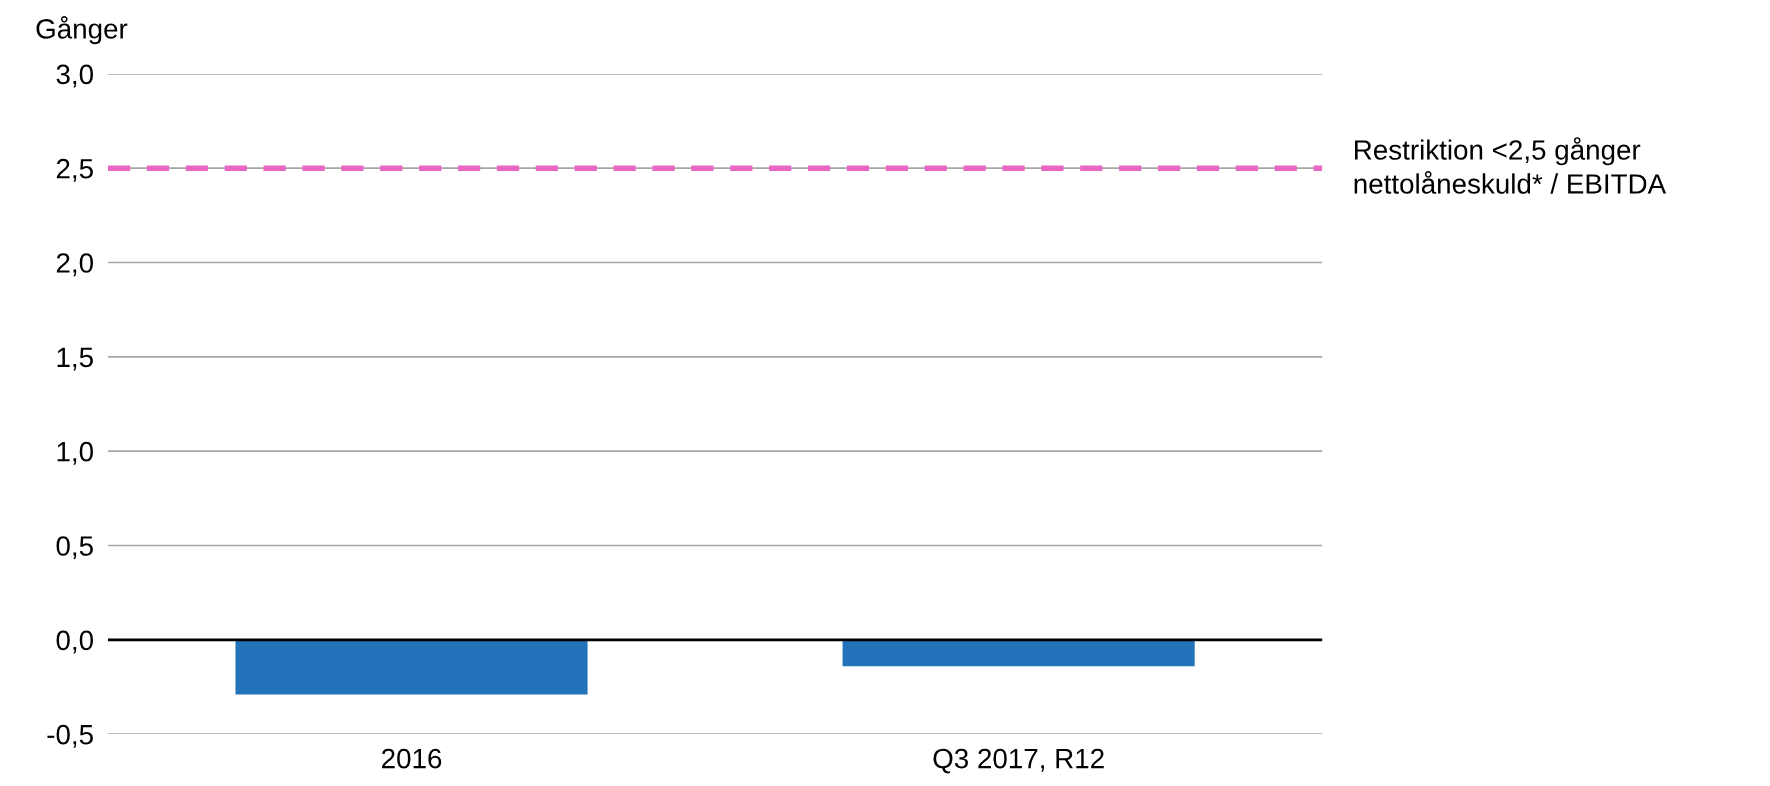 This screenshot has width=1770, height=786. I want to click on x-tick-label: Q3 2017, R12, so click(1018, 761).